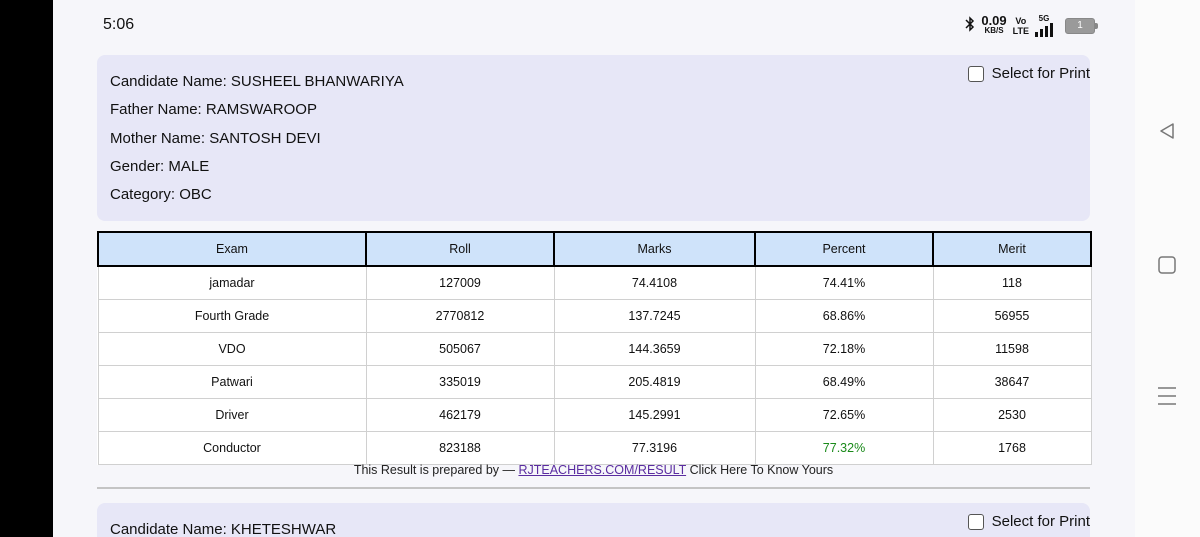  I want to click on marks-cell: 205.4819, so click(654, 382).